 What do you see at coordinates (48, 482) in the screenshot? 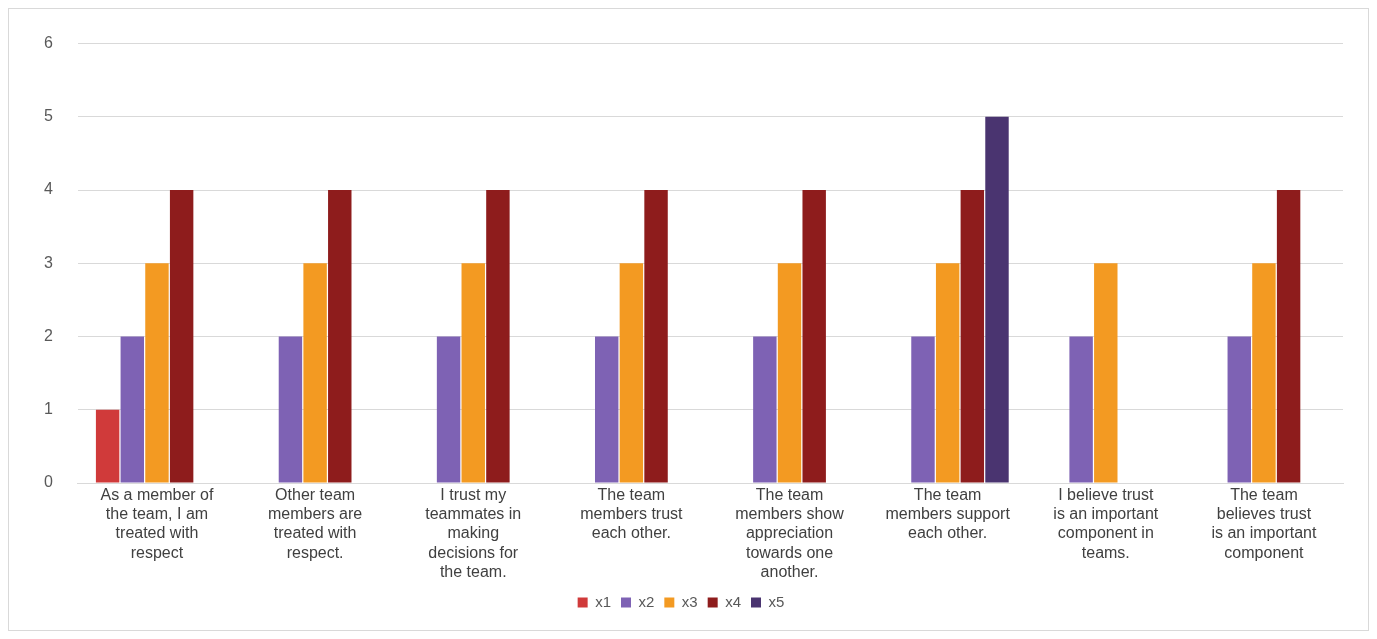
I see `y-tick-label: 0` at bounding box center [48, 482].